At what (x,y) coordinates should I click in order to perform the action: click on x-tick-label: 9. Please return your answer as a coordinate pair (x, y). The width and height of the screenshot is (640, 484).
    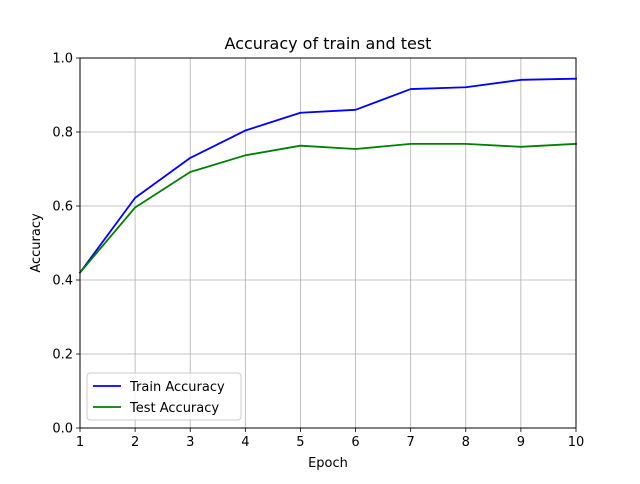
    Looking at the image, I should click on (521, 442).